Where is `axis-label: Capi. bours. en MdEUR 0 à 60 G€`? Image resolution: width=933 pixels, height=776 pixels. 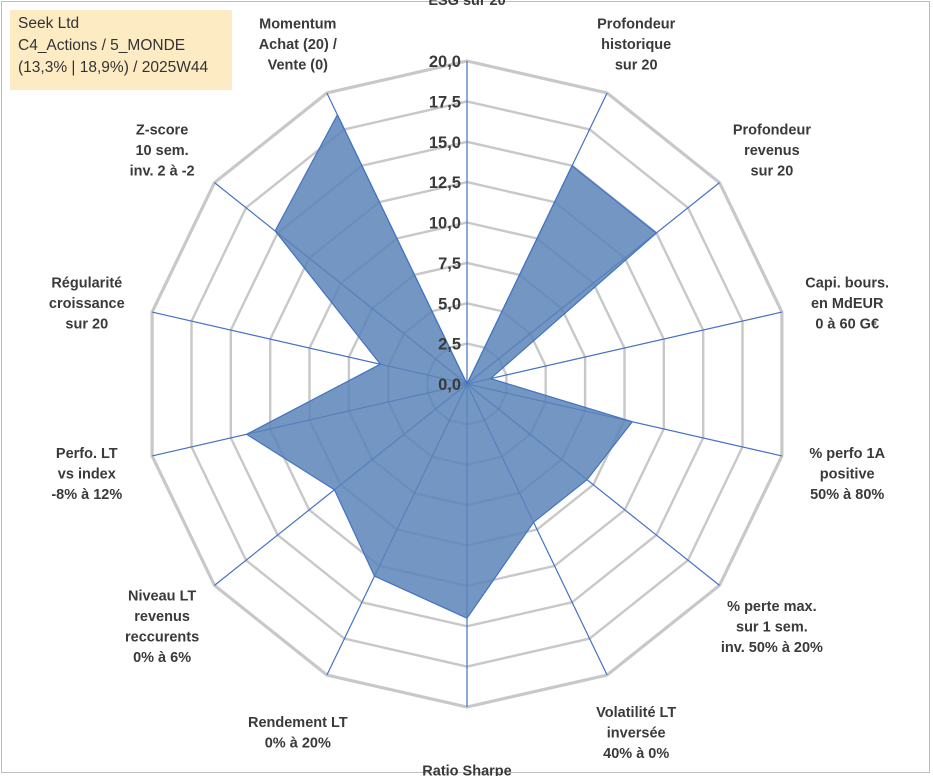
axis-label: Capi. bours. en MdEUR 0 à 60 G€ is located at coordinates (847, 304).